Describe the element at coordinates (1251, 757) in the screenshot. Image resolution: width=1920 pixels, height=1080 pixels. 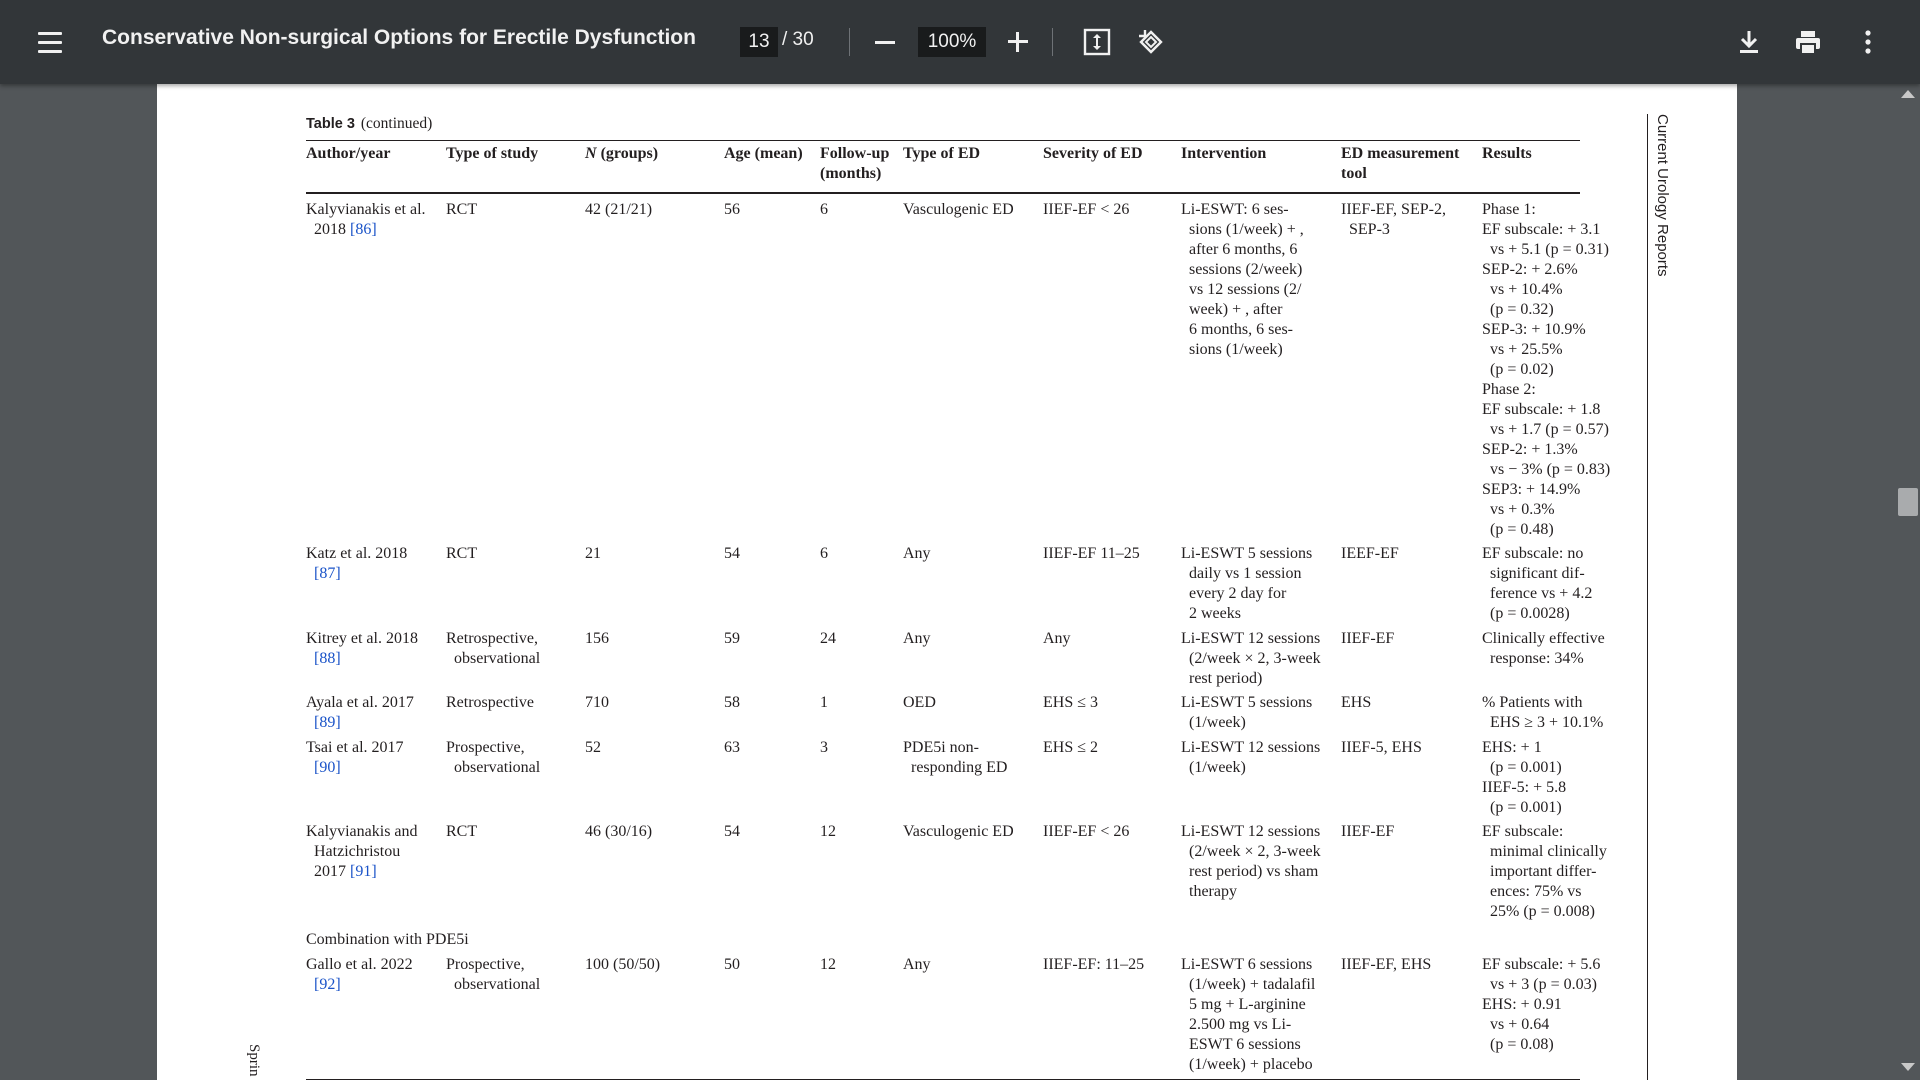
I see `cell-intervention: Li-ESWT 12 sessions (1/week)` at that location.